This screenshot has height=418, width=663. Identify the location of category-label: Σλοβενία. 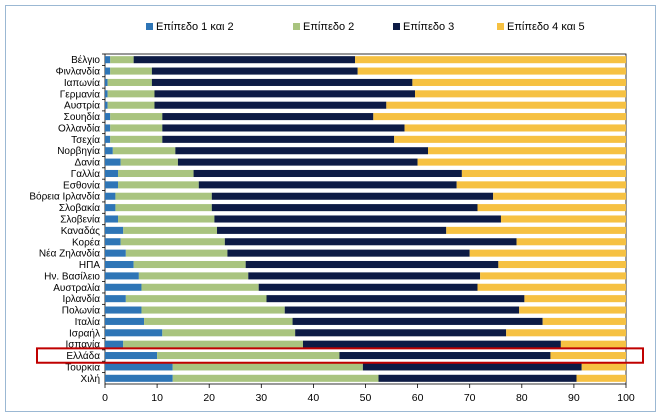
(80, 220).